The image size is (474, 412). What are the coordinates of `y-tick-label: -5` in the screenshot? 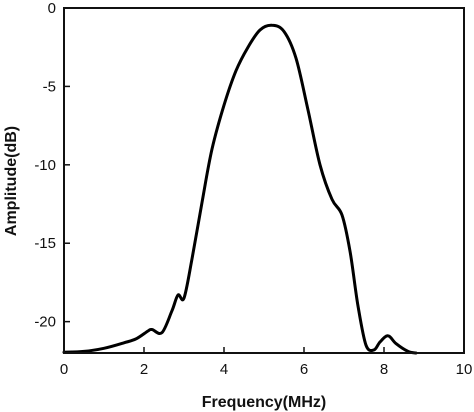 It's located at (49, 86).